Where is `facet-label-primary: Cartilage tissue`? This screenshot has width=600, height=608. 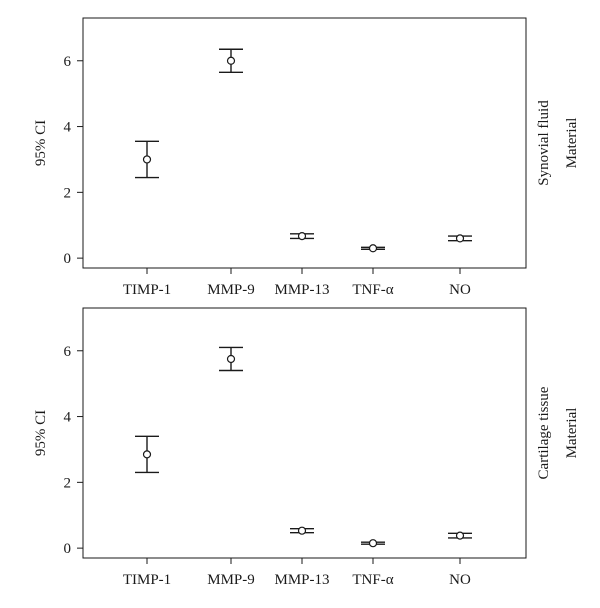
facet-label-primary: Cartilage tissue is located at coordinates (544, 432).